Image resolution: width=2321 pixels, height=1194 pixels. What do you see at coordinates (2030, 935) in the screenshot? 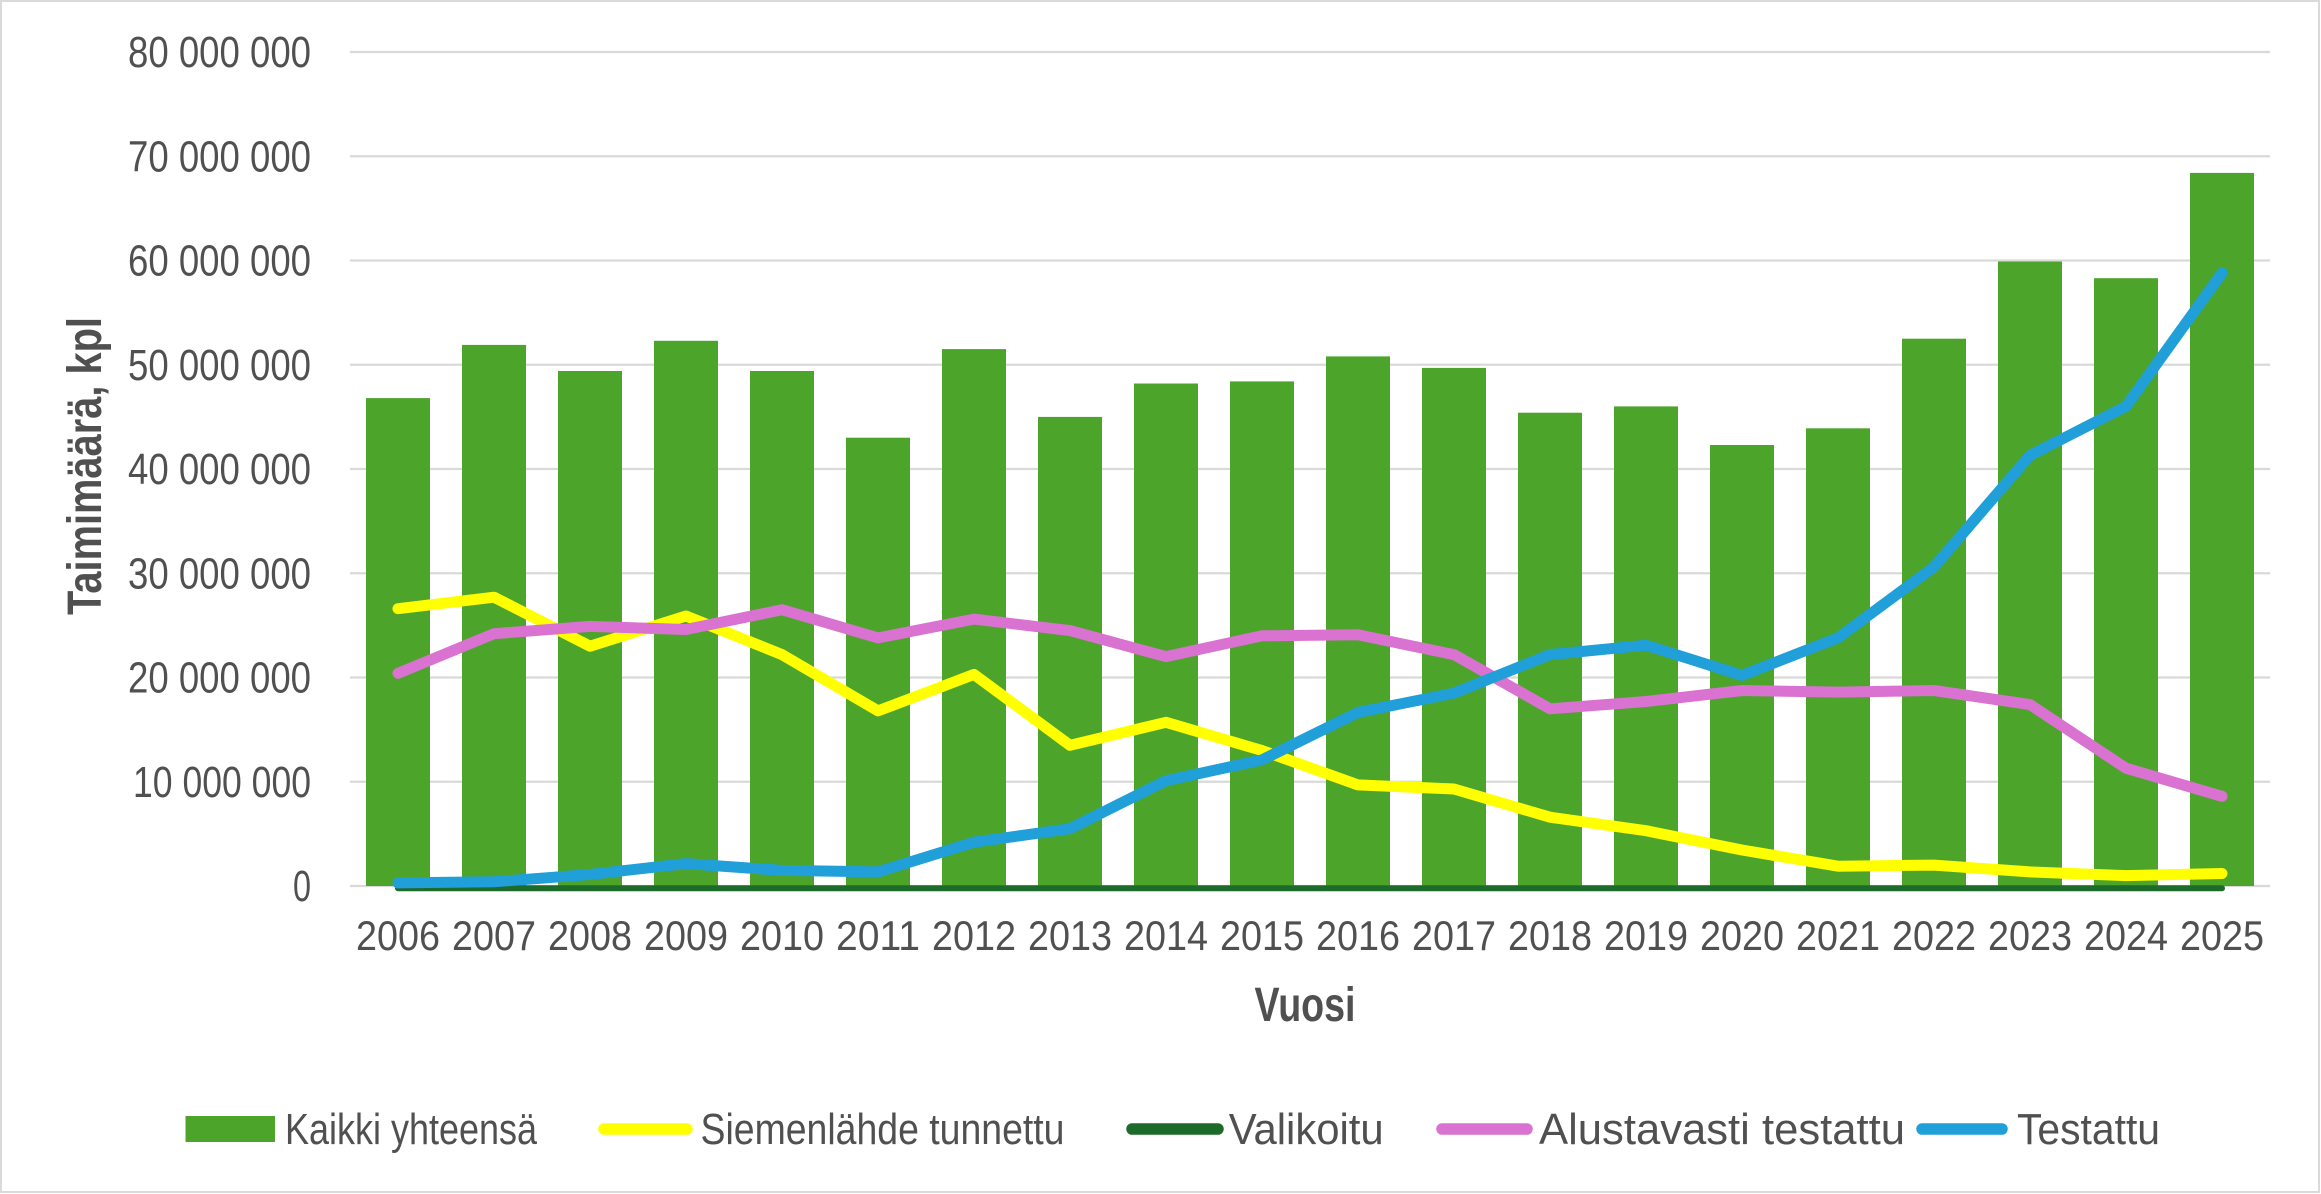
I see `svg-text: 2023` at bounding box center [2030, 935].